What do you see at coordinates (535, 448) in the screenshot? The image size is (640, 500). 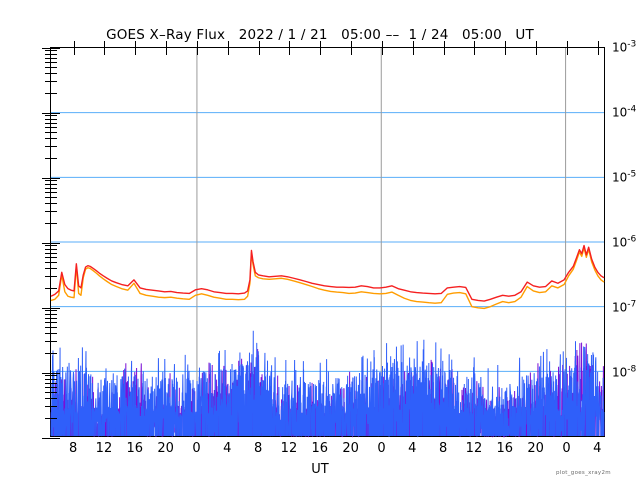 I see `x-axis-label: 20` at bounding box center [535, 448].